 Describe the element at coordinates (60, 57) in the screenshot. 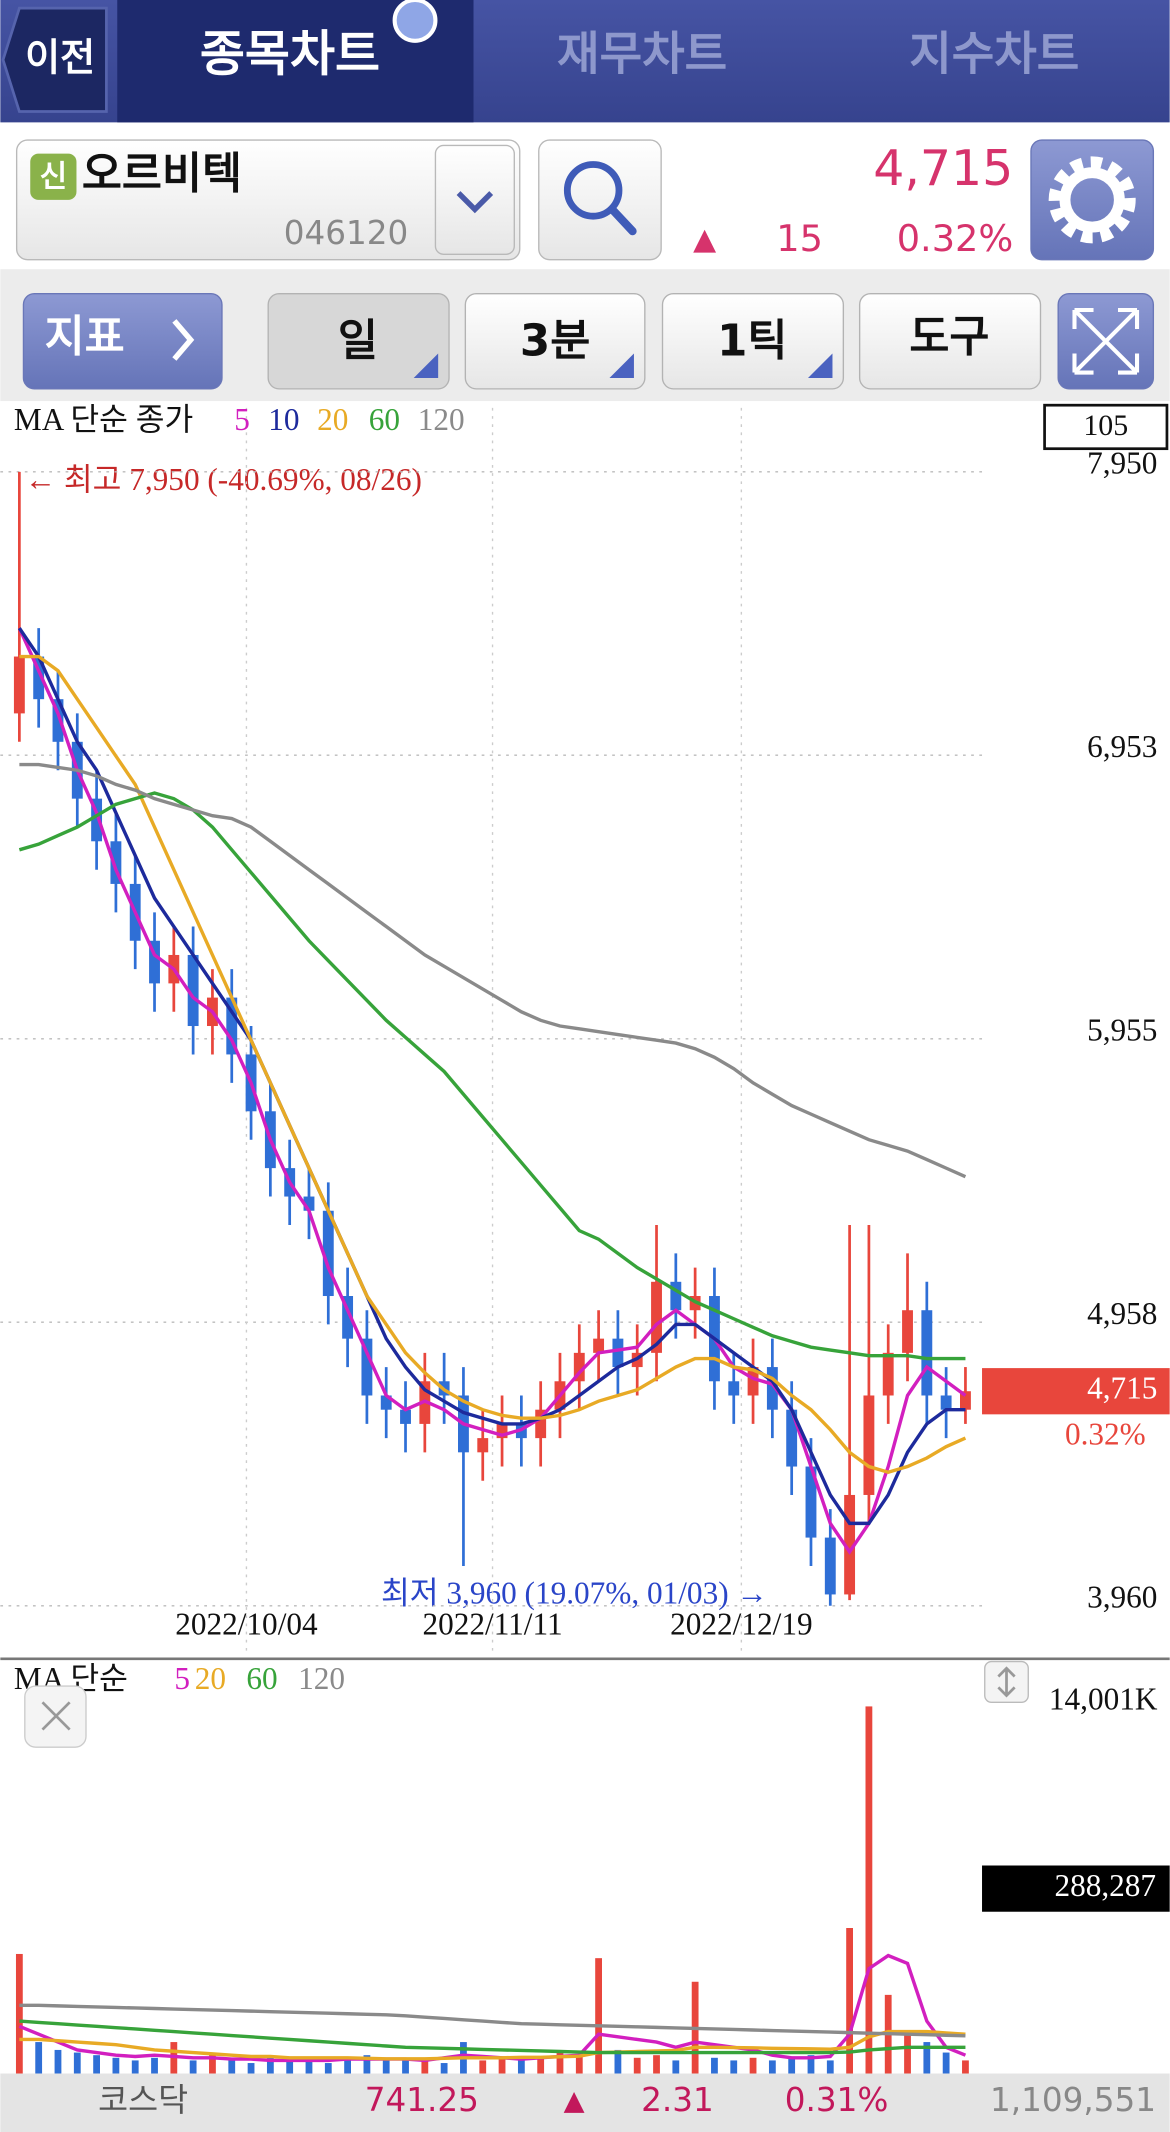

I see `back-label: 이전` at that location.